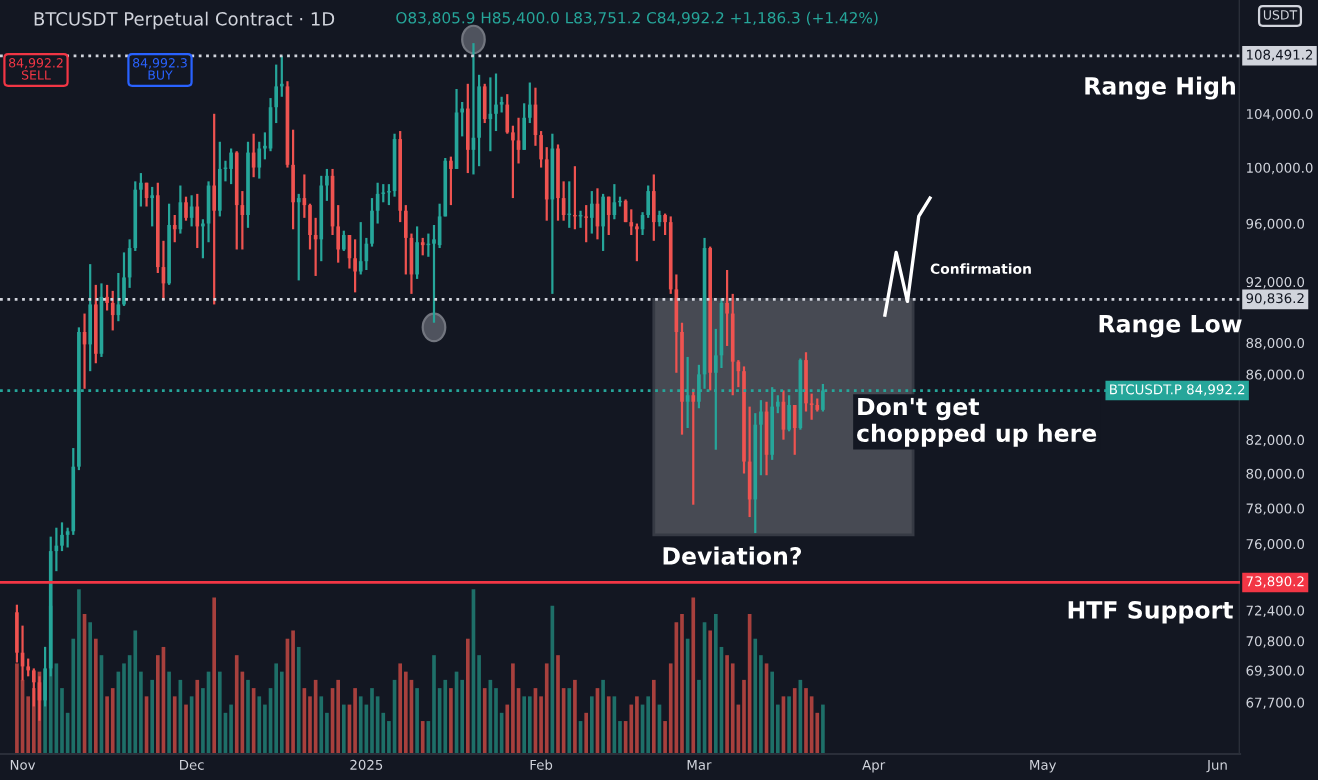 This screenshot has width=1318, height=780. What do you see at coordinates (184, 20) in the screenshot?
I see `text: BTCUSDT Perpetual Contract · 1D` at bounding box center [184, 20].